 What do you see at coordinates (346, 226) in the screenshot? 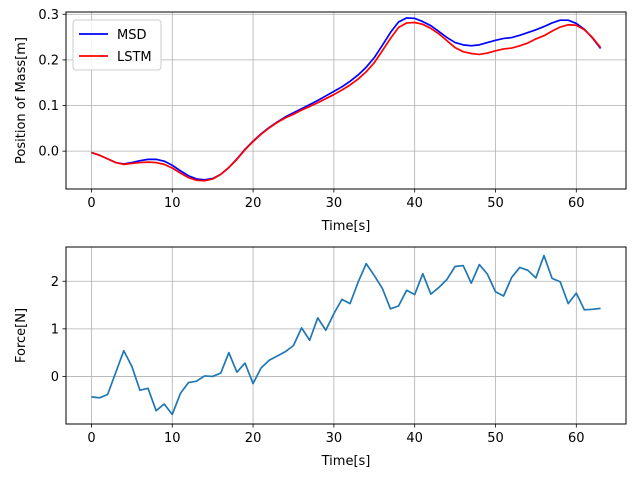
I see `position-x-axis-label: Time[s]` at bounding box center [346, 226].